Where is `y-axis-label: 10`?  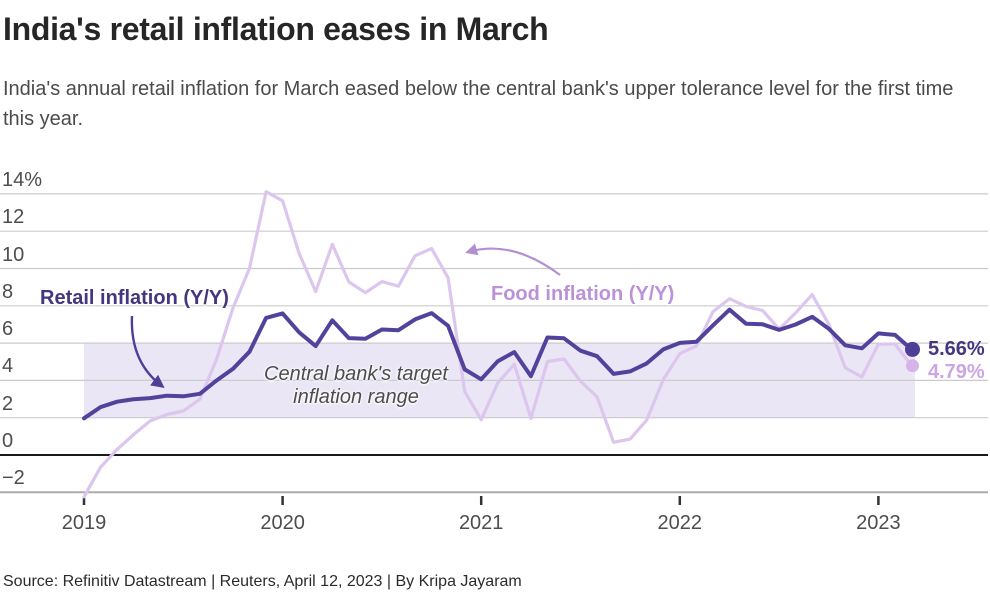 y-axis-label: 10 is located at coordinates (13, 254).